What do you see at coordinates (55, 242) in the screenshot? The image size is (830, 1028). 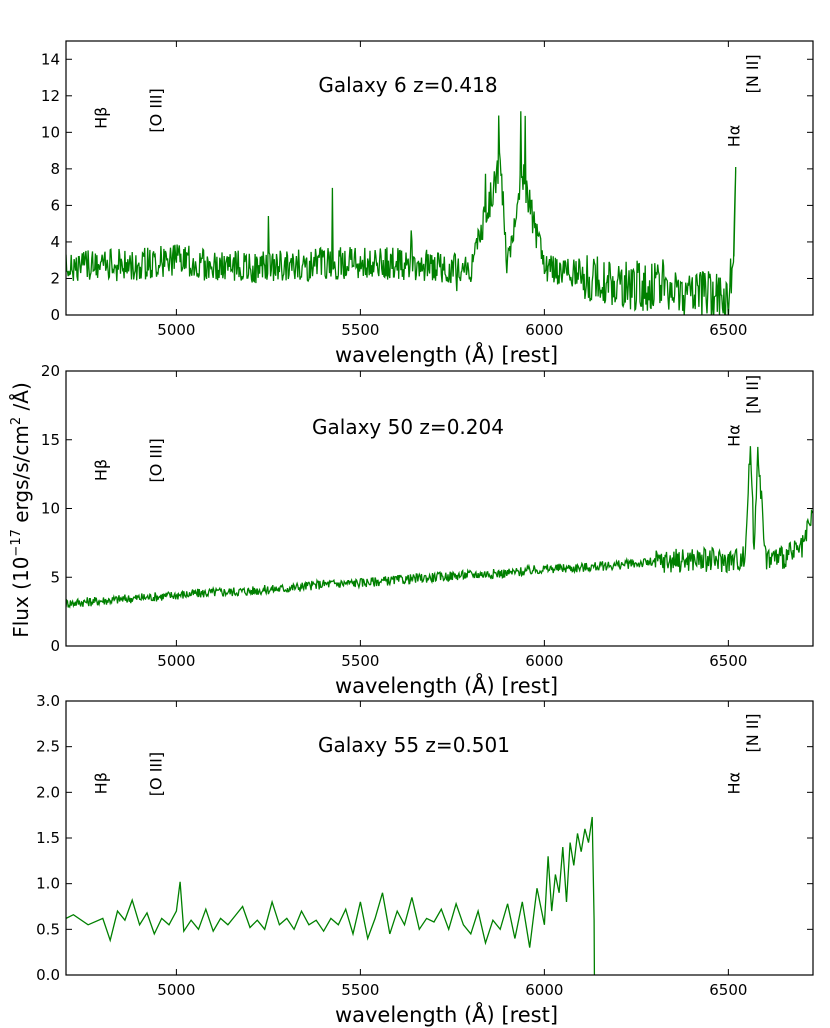 I see `y-tick-label: 4` at bounding box center [55, 242].